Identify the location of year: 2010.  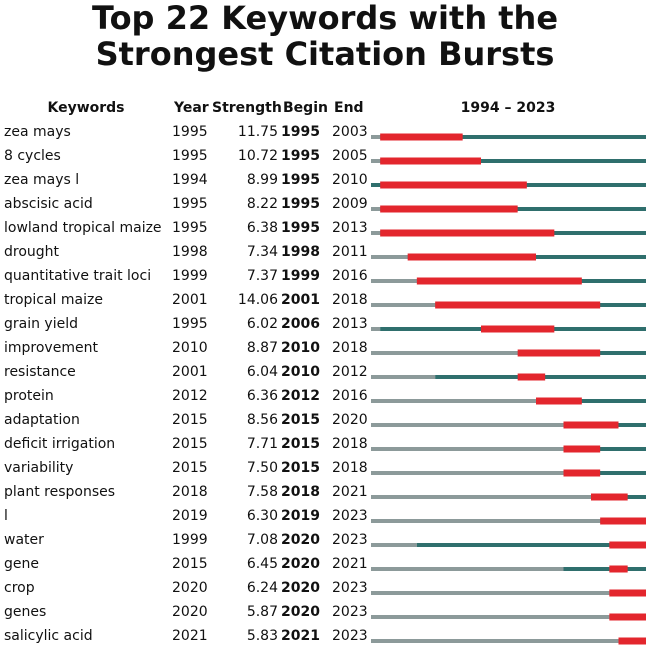
(190, 348).